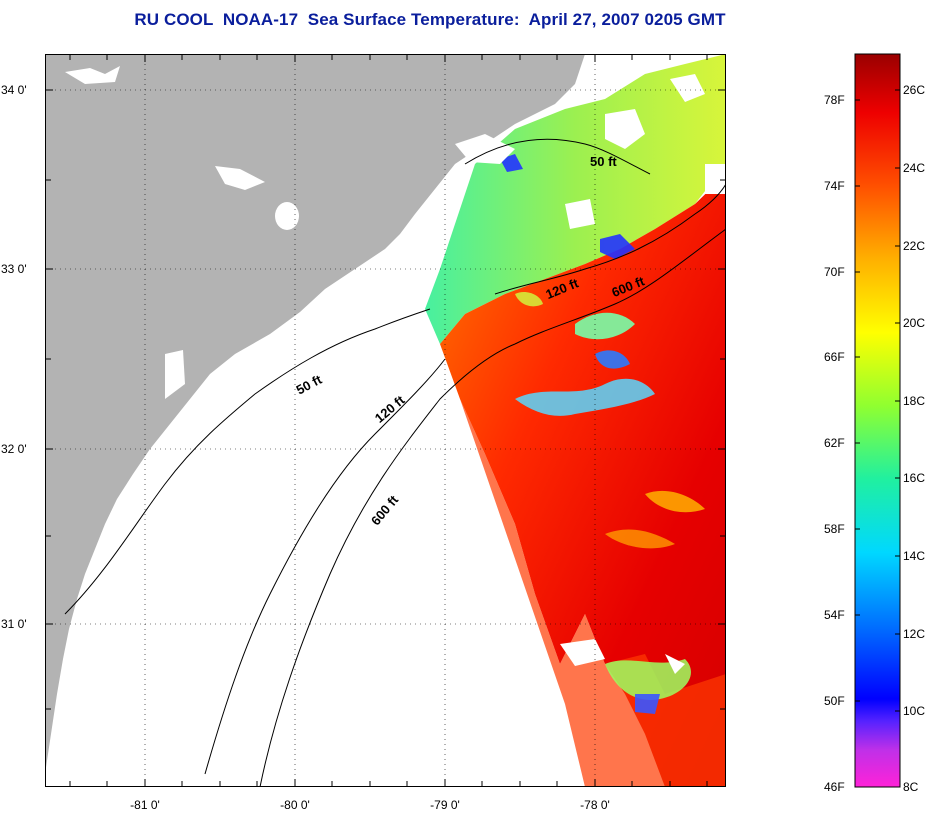  Describe the element at coordinates (834, 615) in the screenshot. I see `colorbar-f-54: 54F` at that location.